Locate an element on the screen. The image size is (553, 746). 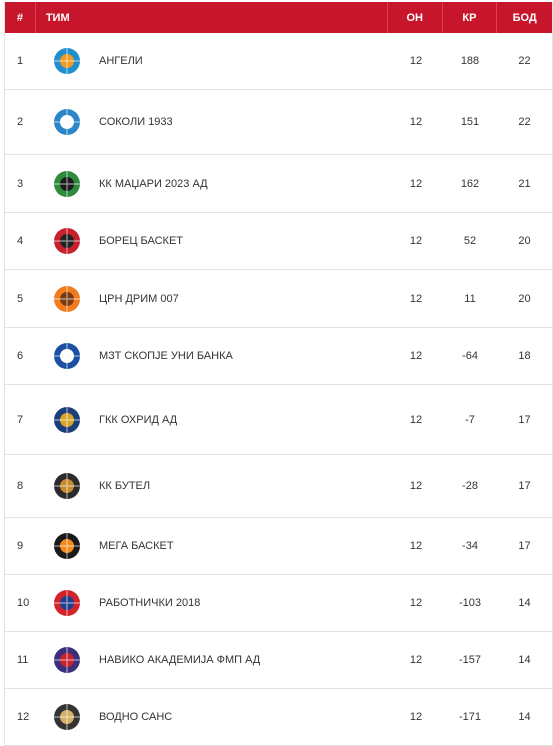
rank-cell: 9 is located at coordinates (20, 546).